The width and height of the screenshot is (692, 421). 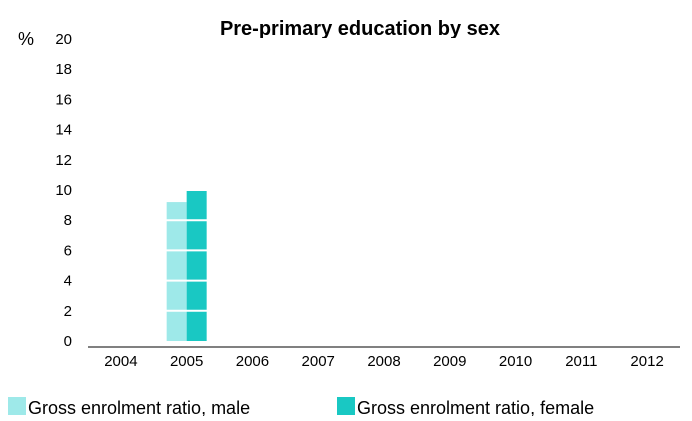 What do you see at coordinates (449, 361) in the screenshot?
I see `x-tick-label: 2009` at bounding box center [449, 361].